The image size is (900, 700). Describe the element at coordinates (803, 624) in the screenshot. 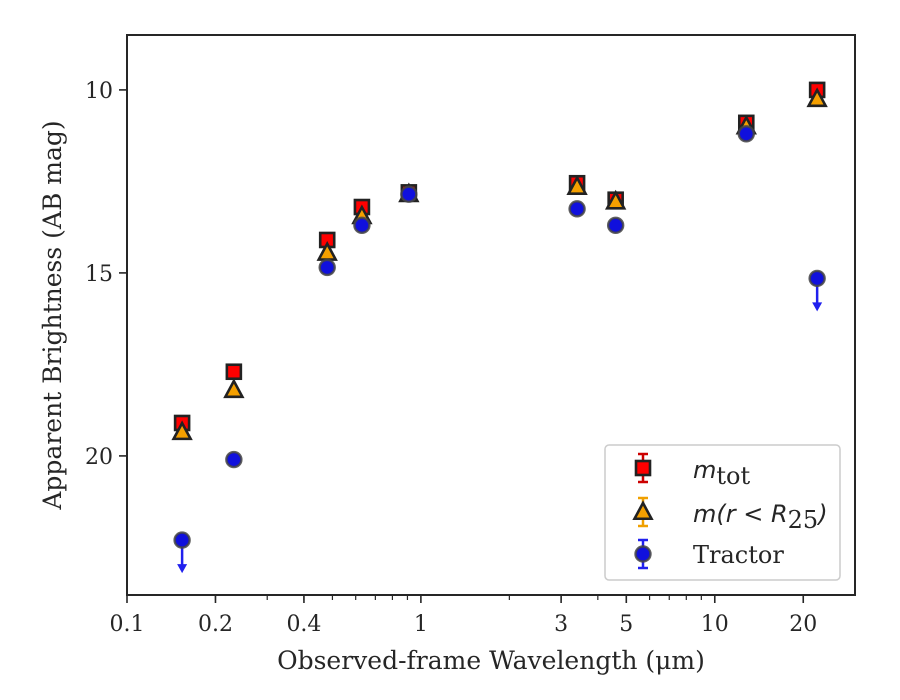

I see `x-tick-label-7: 20` at that location.